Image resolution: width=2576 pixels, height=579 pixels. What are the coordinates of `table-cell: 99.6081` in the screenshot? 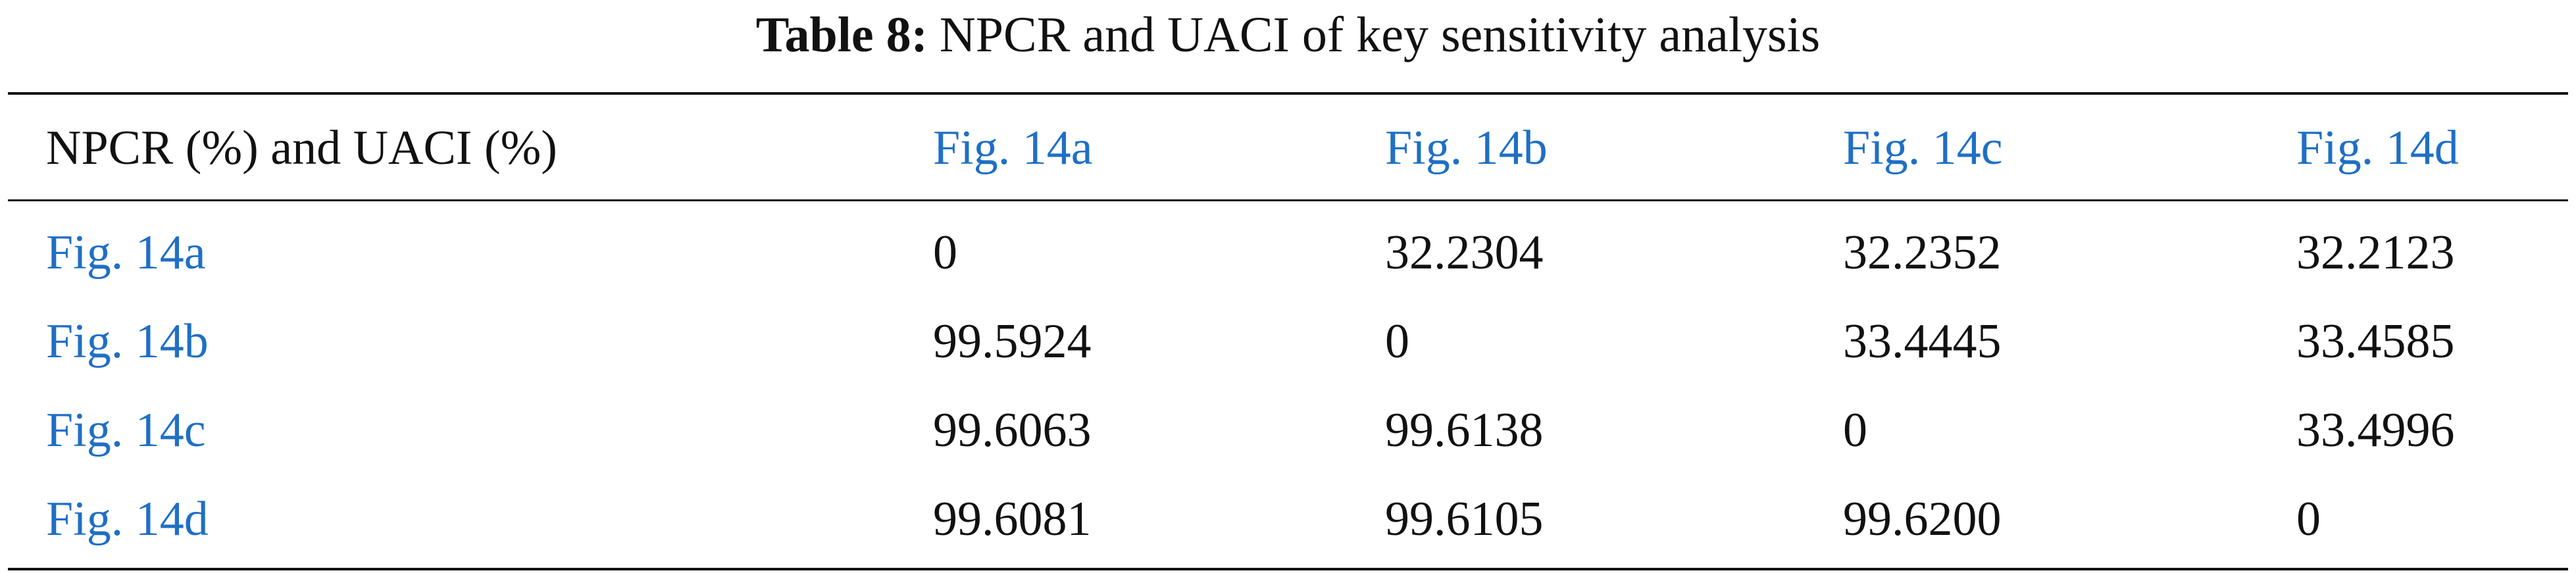 It's located at (1012, 519).